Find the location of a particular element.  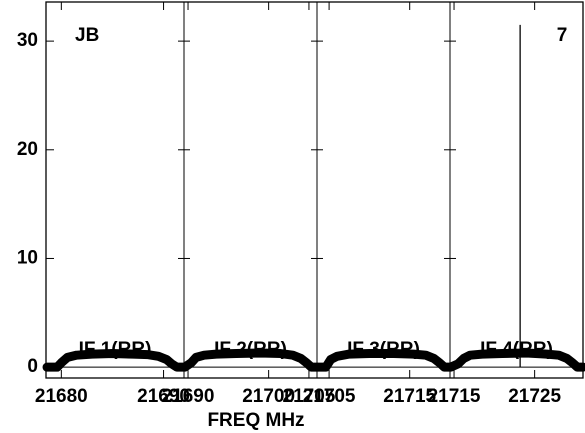

y-tick-label: 30 is located at coordinates (27, 40).